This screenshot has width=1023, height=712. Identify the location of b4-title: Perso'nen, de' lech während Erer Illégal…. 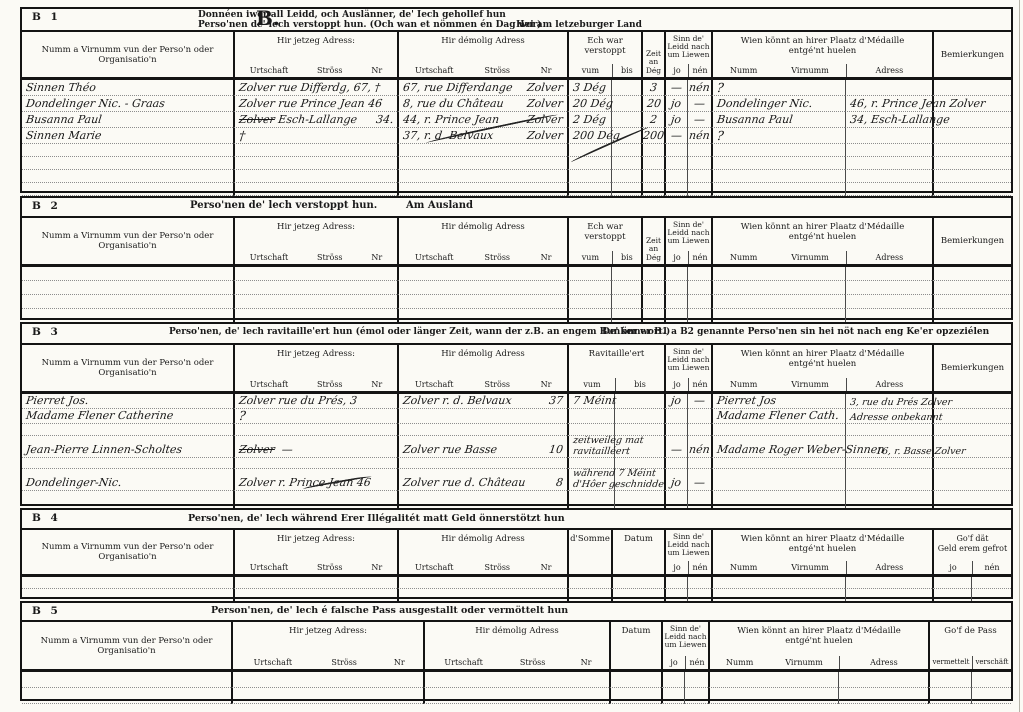
(376, 518).